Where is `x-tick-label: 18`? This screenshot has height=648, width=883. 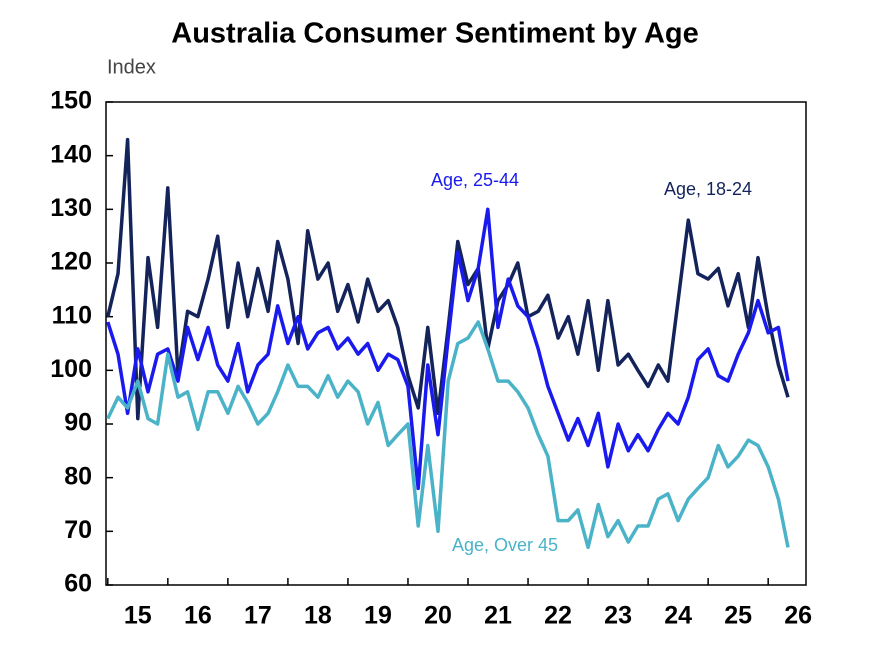
x-tick-label: 18 is located at coordinates (318, 616).